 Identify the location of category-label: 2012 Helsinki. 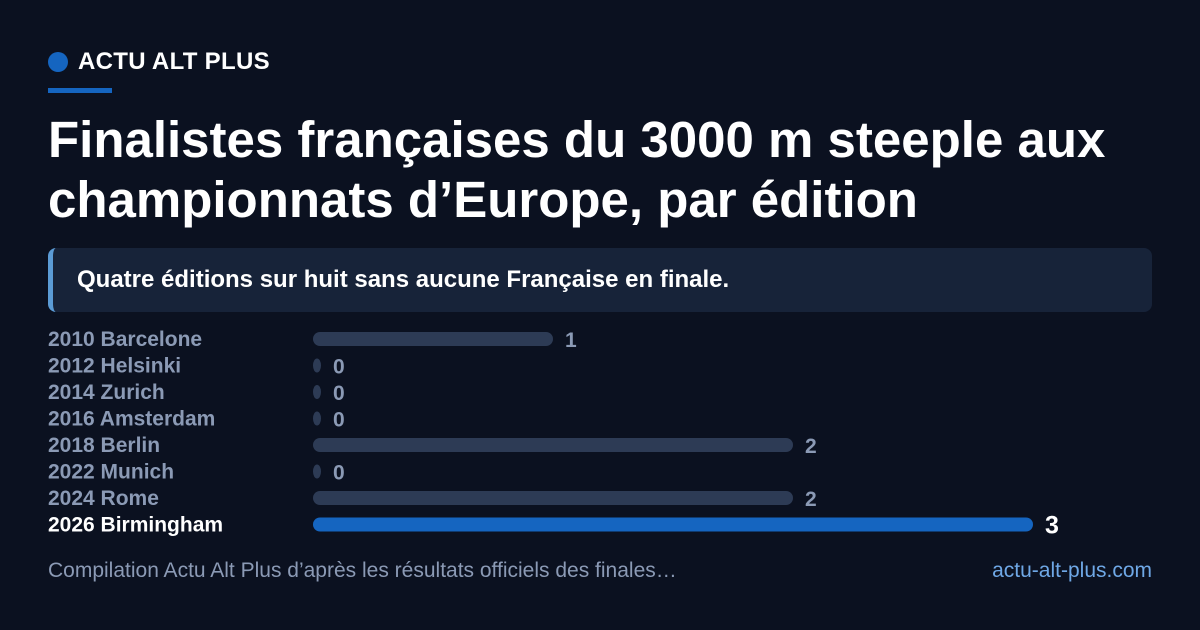
(114, 366).